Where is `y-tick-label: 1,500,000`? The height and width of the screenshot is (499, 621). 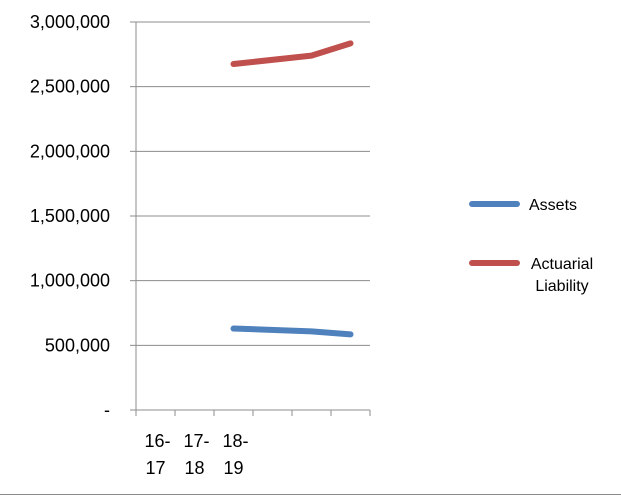 y-tick-label: 1,500,000 is located at coordinates (70, 216).